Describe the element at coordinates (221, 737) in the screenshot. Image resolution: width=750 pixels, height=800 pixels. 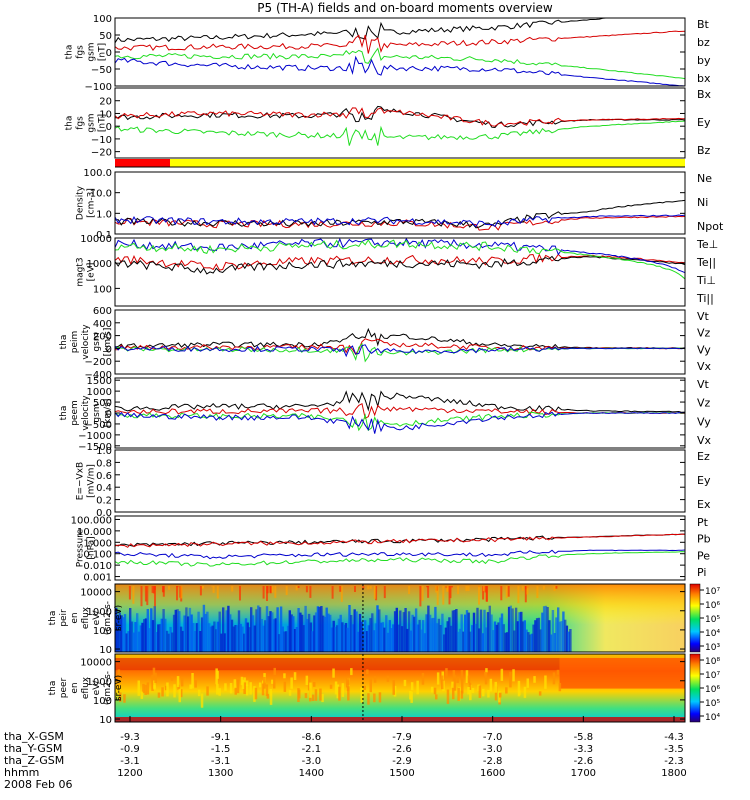
I see `time-axis-value: -9.1` at that location.